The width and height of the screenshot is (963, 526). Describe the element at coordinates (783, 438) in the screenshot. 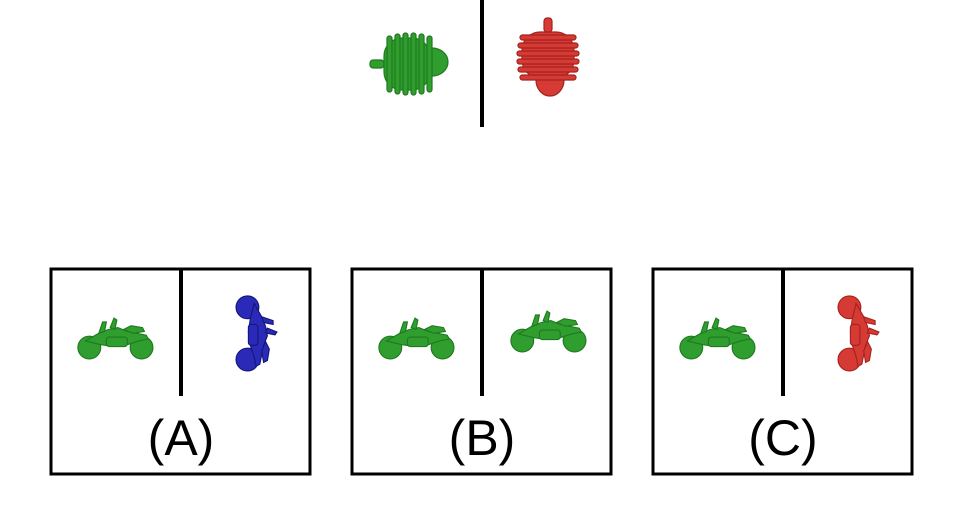

I see `option-label-c: (C)` at that location.